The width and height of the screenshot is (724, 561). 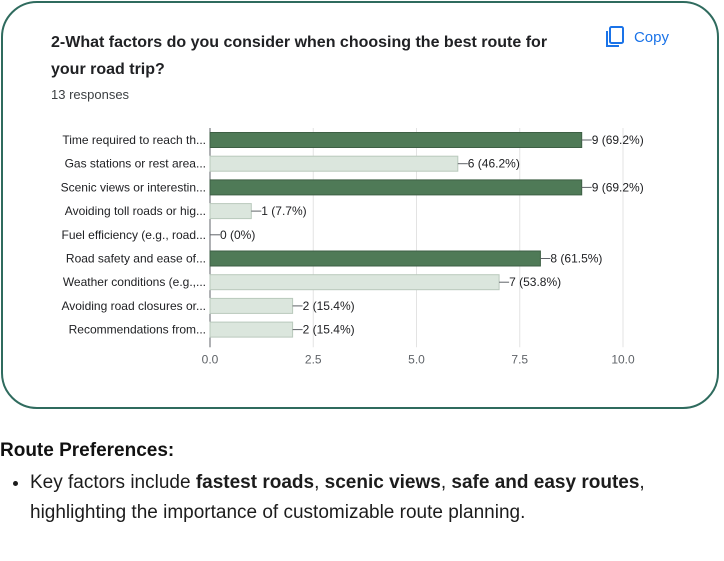 What do you see at coordinates (283, 211) in the screenshot?
I see `data-label-3: 1 (7.7%)` at bounding box center [283, 211].